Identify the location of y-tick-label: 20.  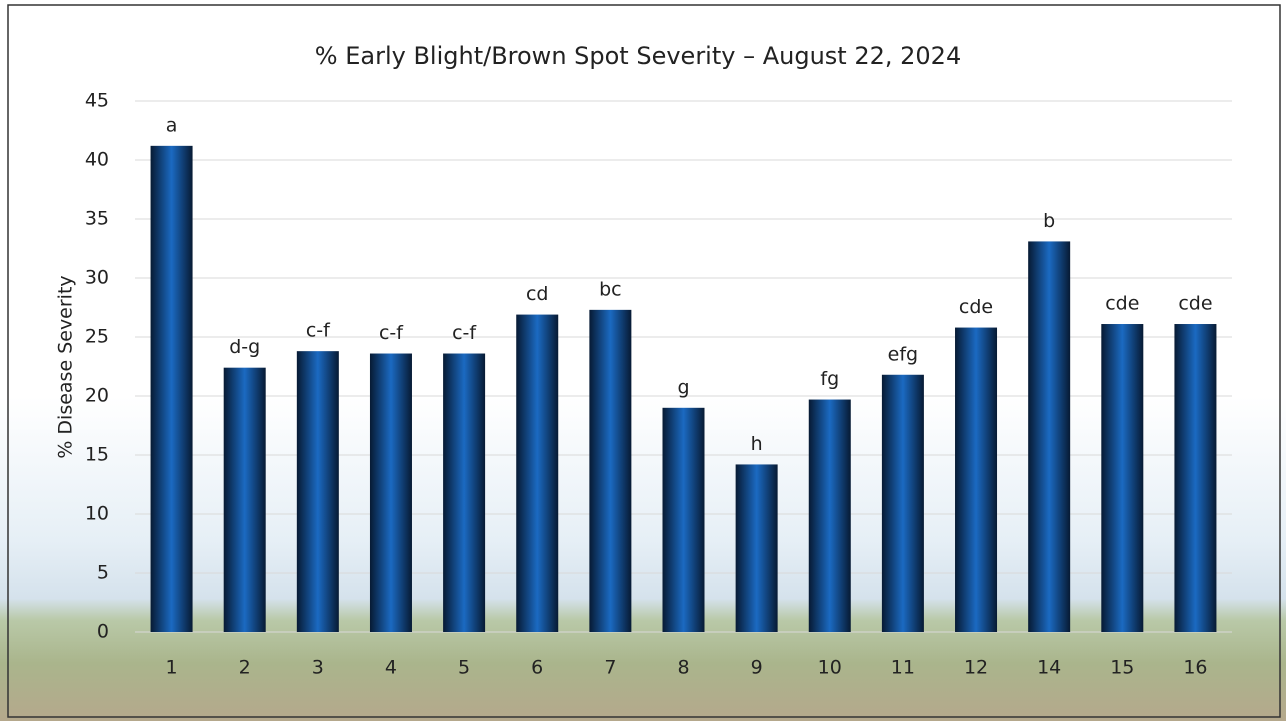
(97, 396).